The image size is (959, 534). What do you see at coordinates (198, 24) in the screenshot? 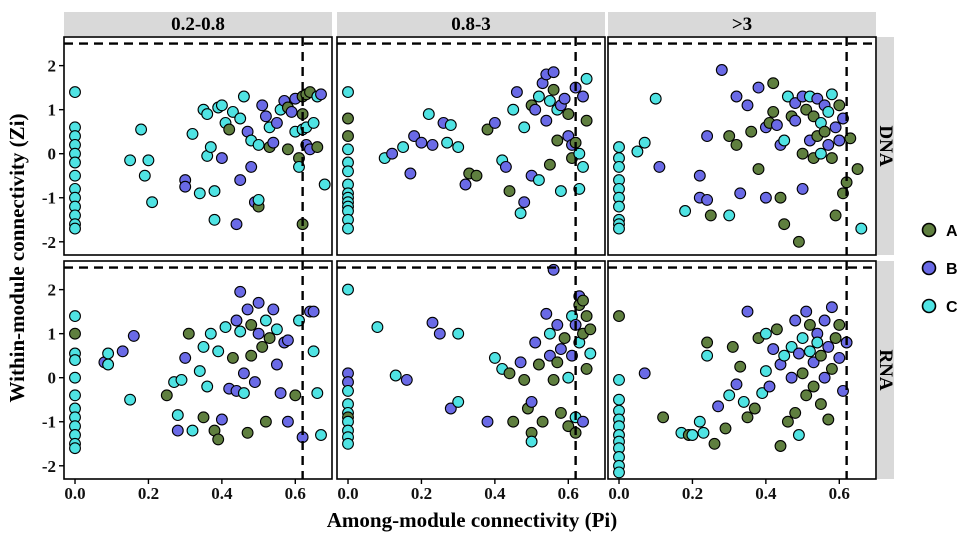
I see `column-strip-label: 0.2-0.8` at bounding box center [198, 24].